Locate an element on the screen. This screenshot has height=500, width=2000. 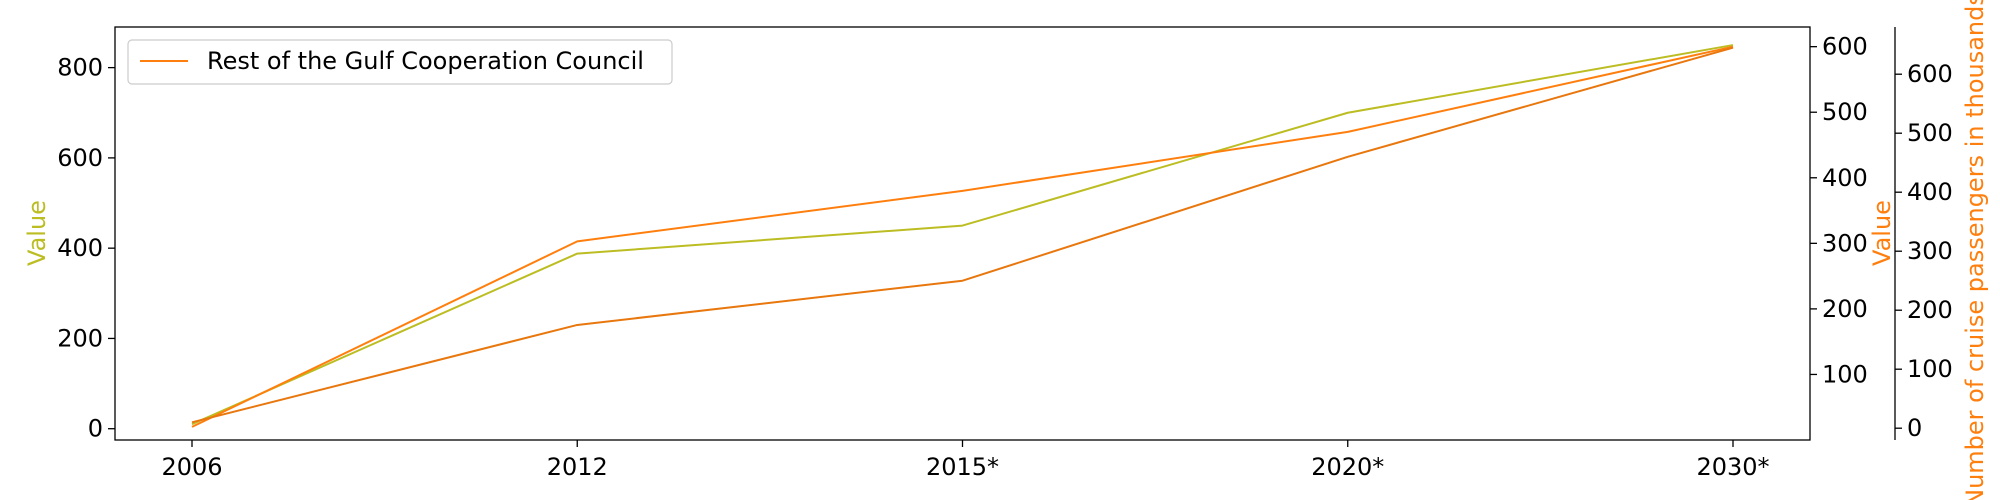
right-axis-2: 0 100 200 300 400 500 600 is located at coordinates (1924, 251).